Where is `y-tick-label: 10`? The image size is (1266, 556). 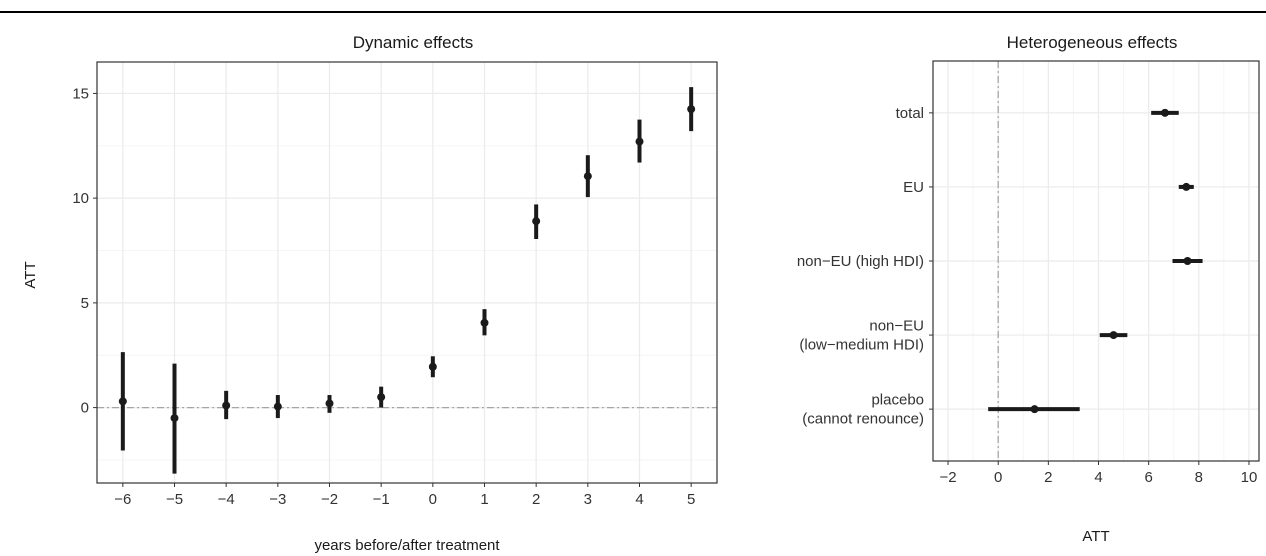 y-tick-label: 10 is located at coordinates (80, 198).